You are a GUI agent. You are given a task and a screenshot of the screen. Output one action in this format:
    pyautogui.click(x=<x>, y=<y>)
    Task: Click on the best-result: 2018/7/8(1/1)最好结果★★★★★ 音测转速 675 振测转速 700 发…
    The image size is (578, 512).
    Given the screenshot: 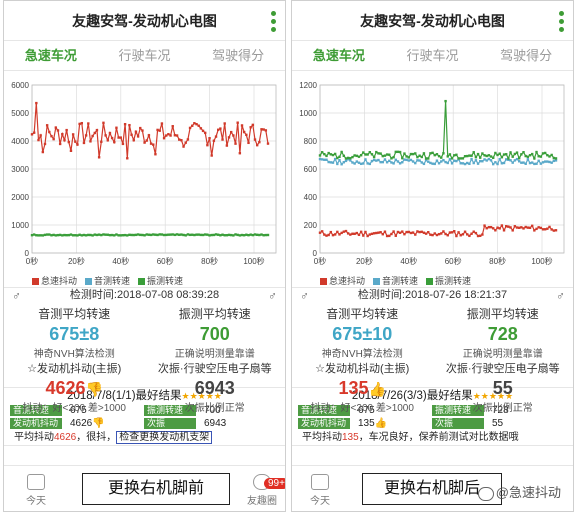 What is the action you would take?
    pyautogui.click(x=144, y=416)
    